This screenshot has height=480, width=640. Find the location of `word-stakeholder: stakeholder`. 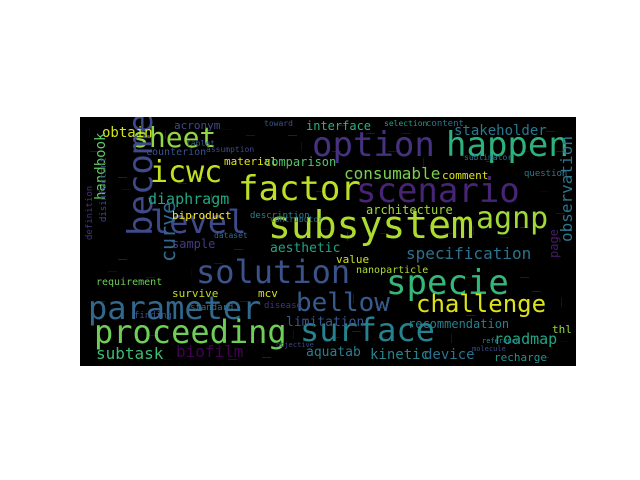

word-stakeholder: stakeholder is located at coordinates (500, 131).